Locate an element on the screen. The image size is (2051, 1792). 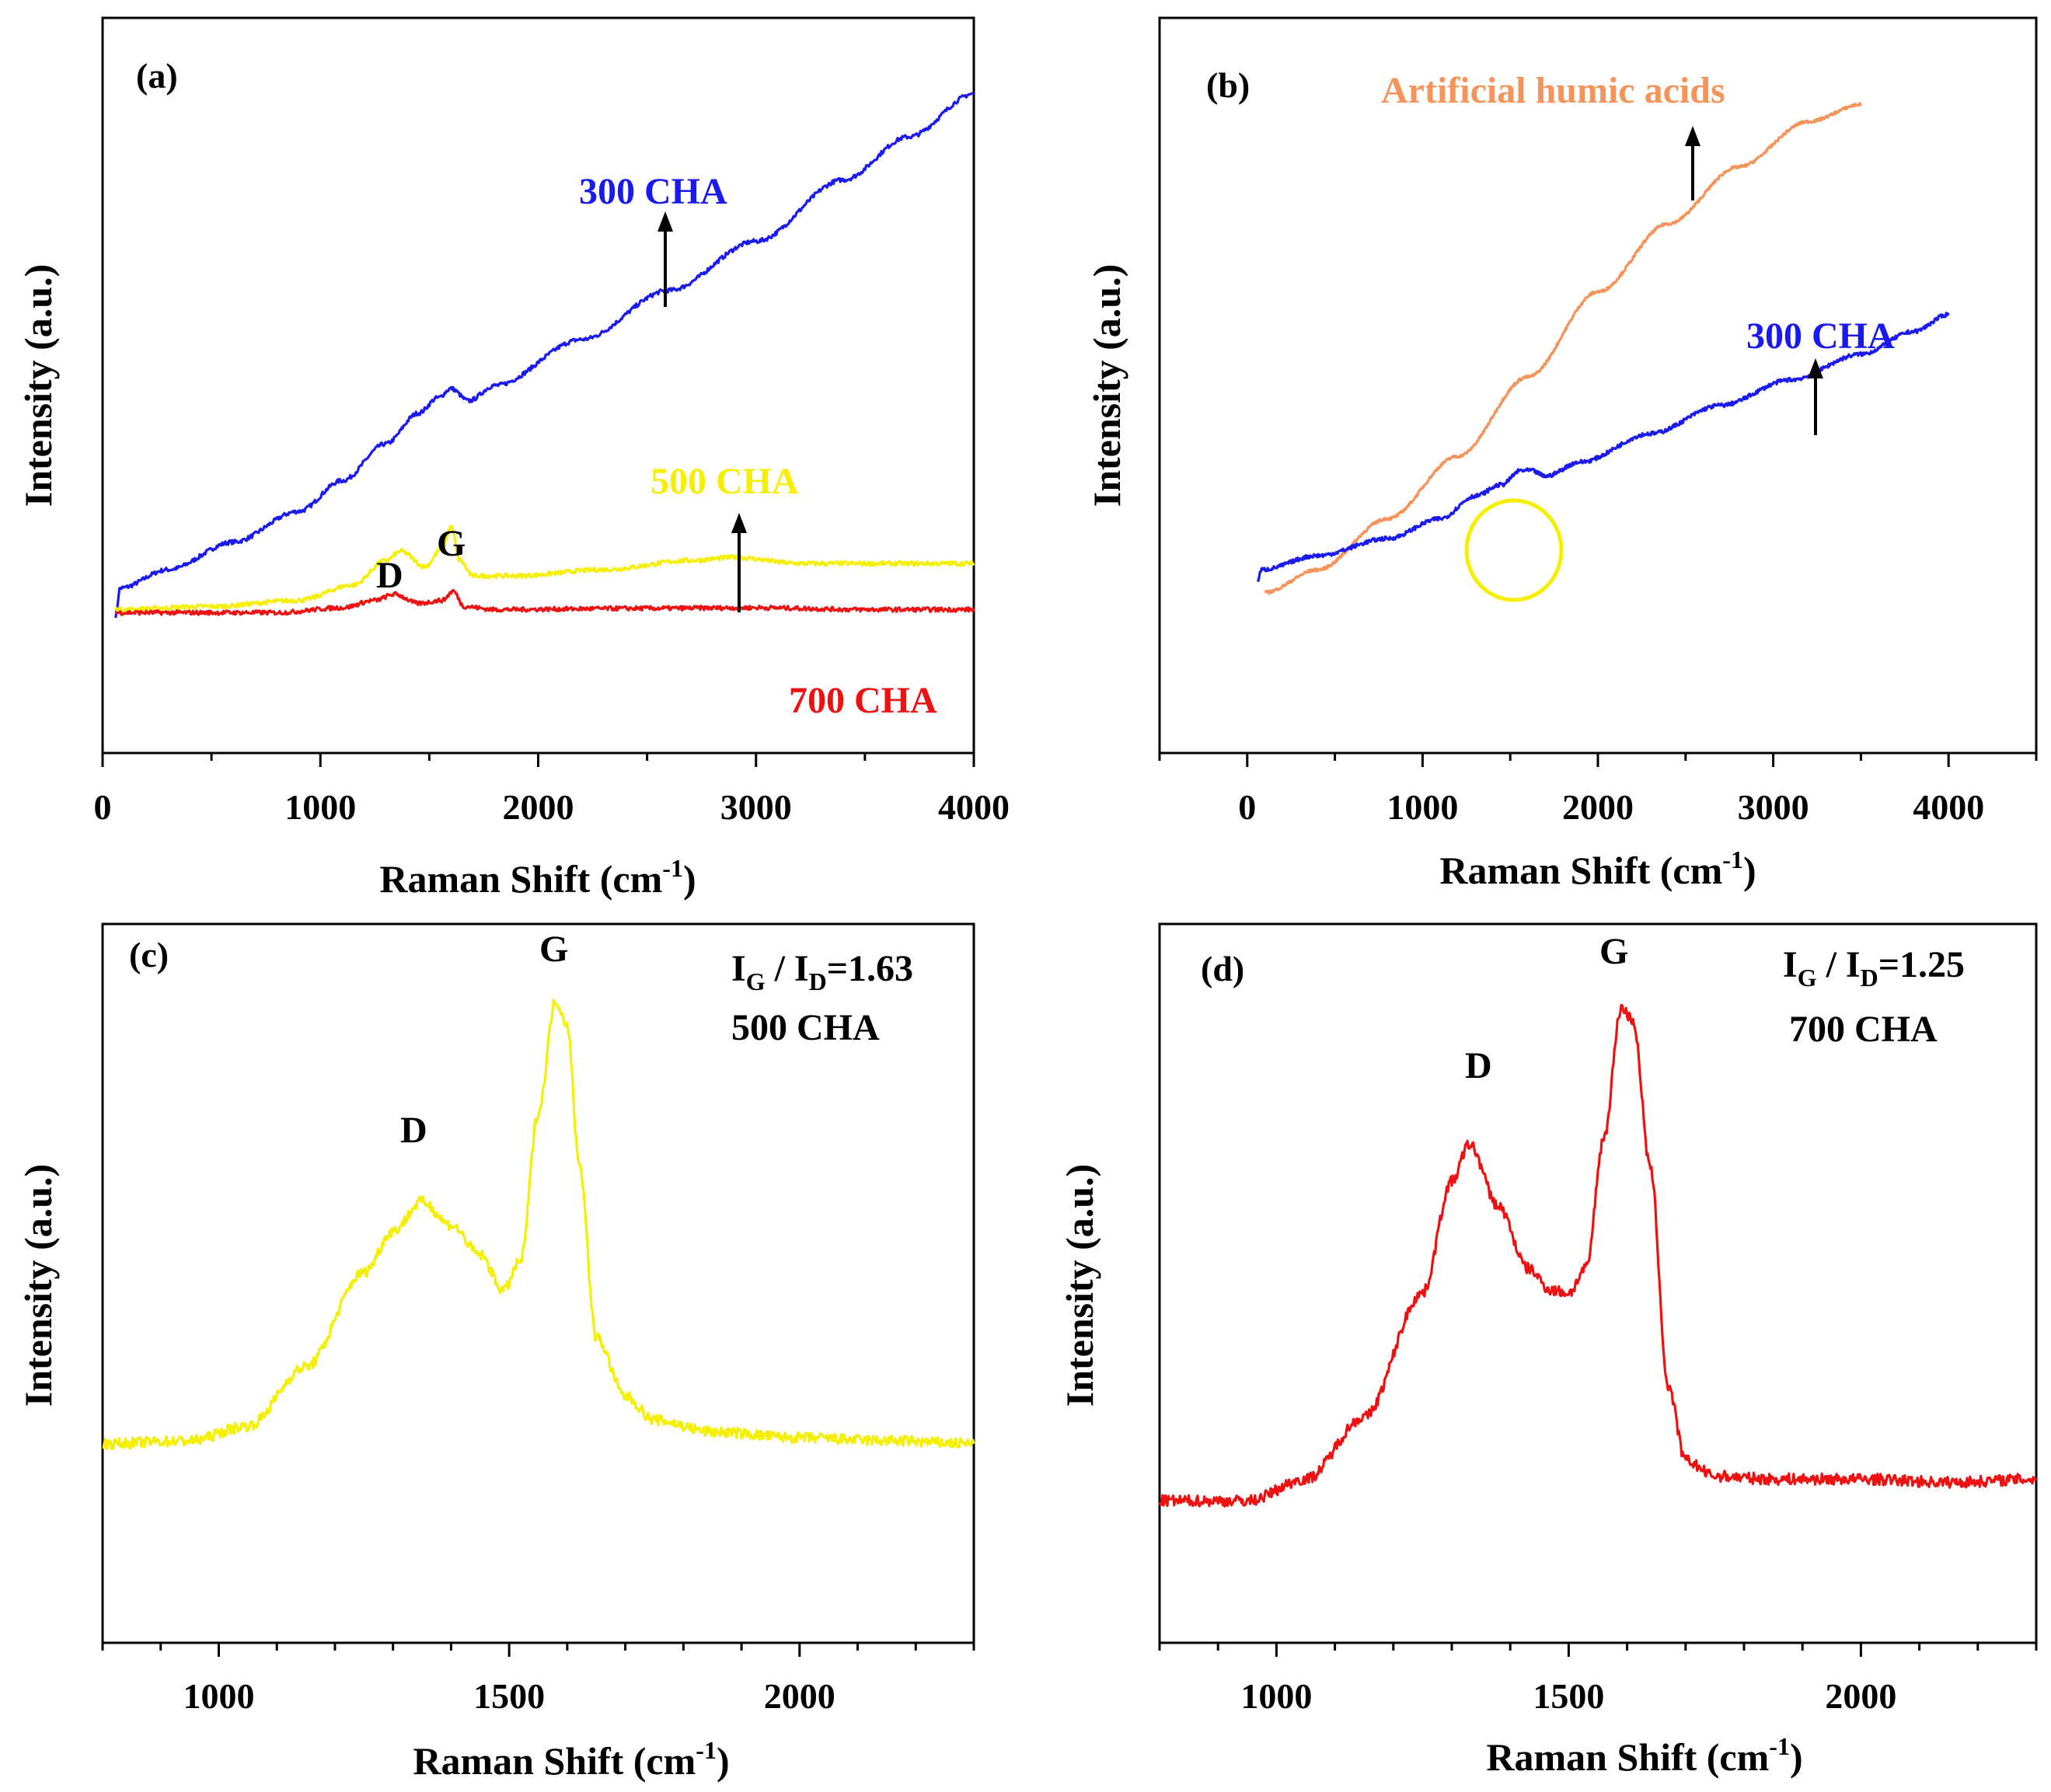
sample-label-c: 500 CHA is located at coordinates (805, 1027).